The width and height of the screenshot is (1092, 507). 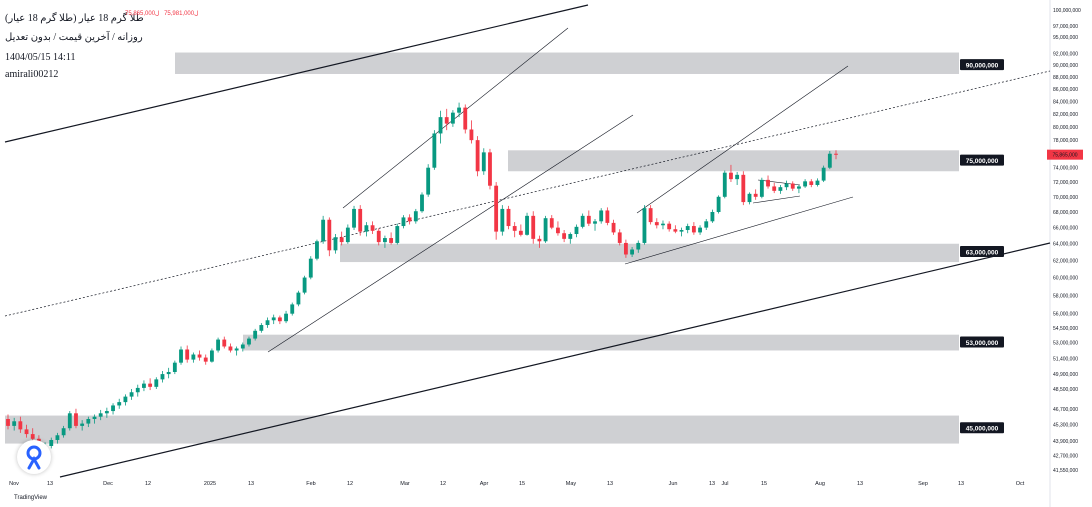 What do you see at coordinates (1065, 442) in the screenshot?
I see `y-tick-label-29: 43,900,000` at bounding box center [1065, 442].